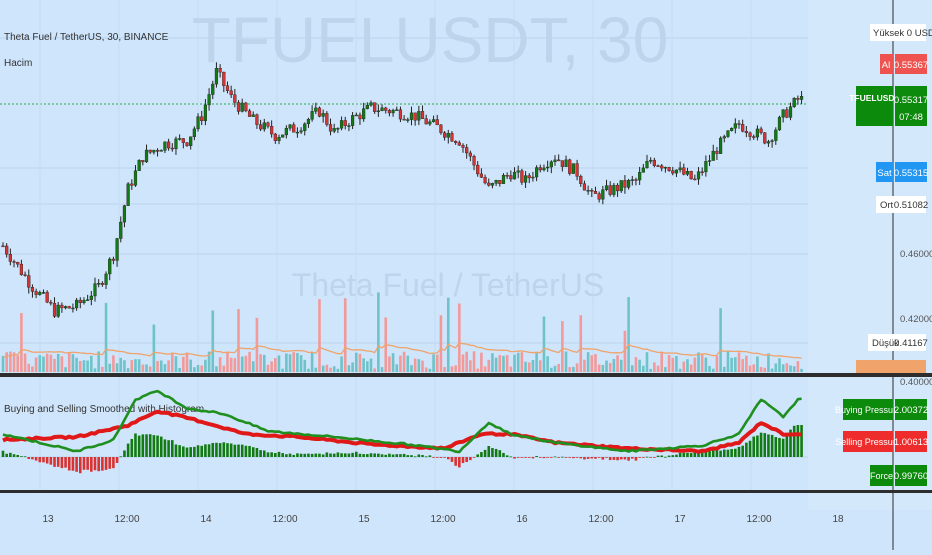 This screenshot has height=555, width=932. Describe the element at coordinates (911, 172) in the screenshot. I see `bid-value-box` at that location.